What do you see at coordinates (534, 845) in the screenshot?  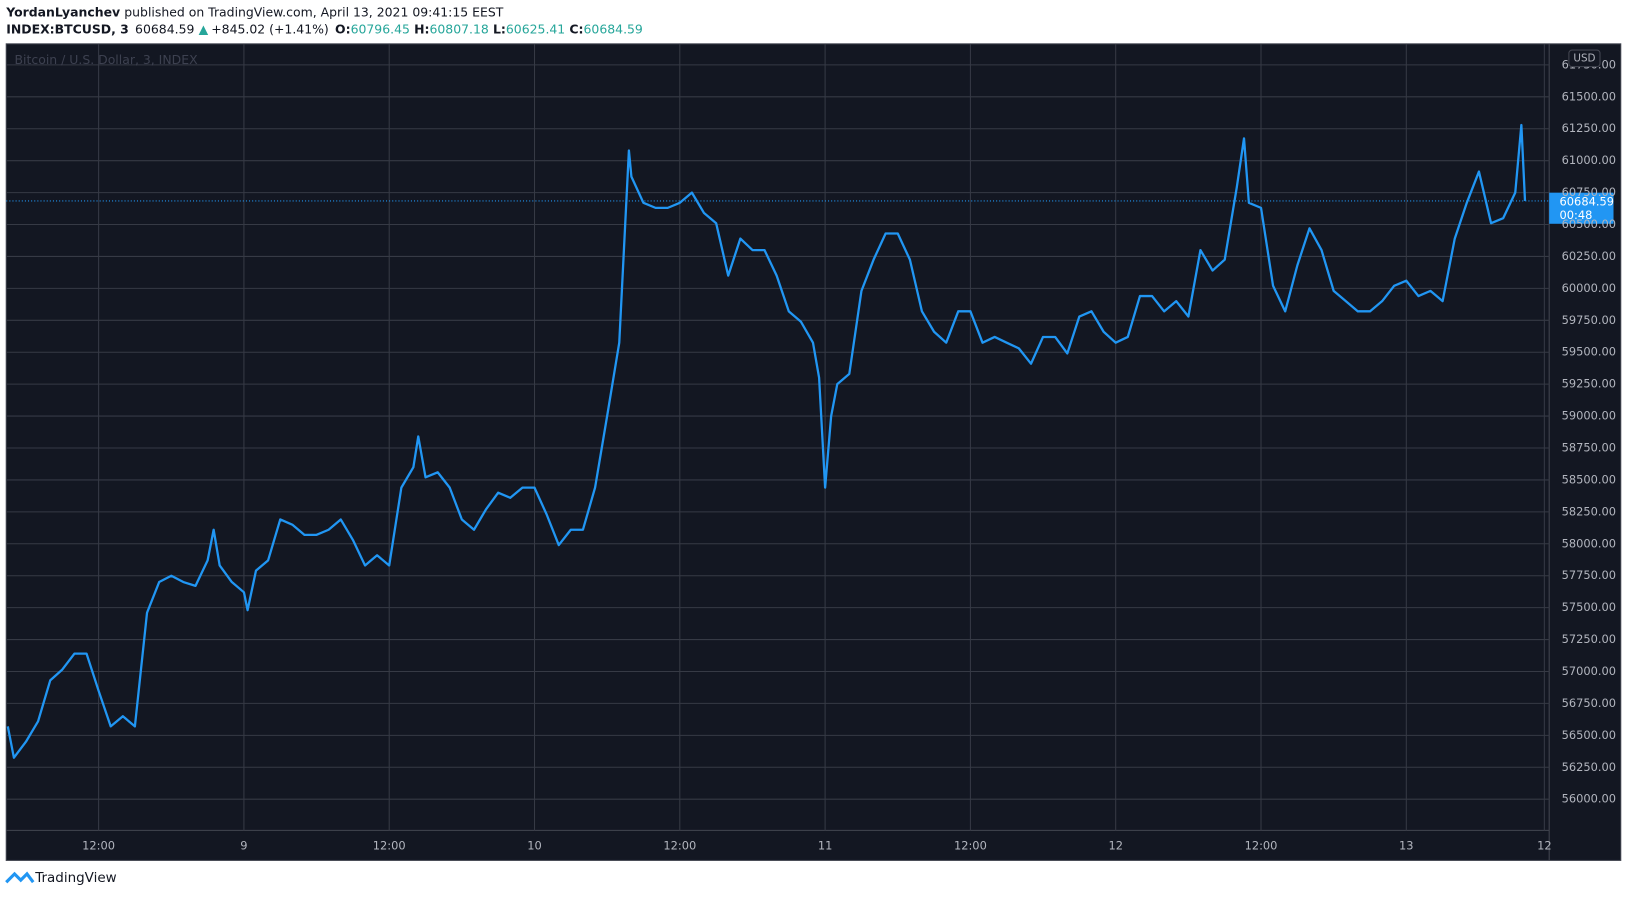 I see `x-tick-label: 10` at bounding box center [534, 845].